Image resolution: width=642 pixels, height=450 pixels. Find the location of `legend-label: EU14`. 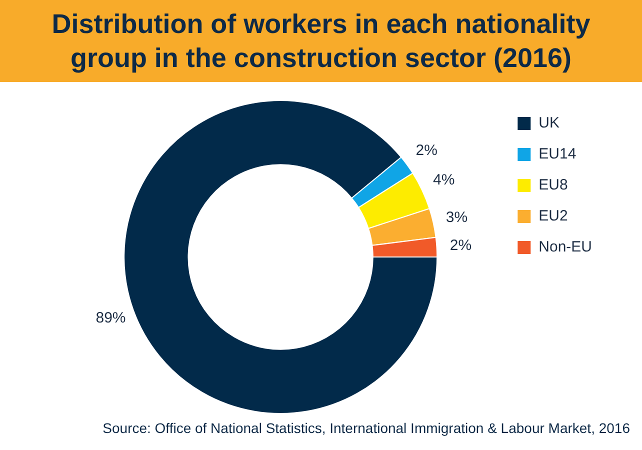

legend-label: EU14 is located at coordinates (557, 154).